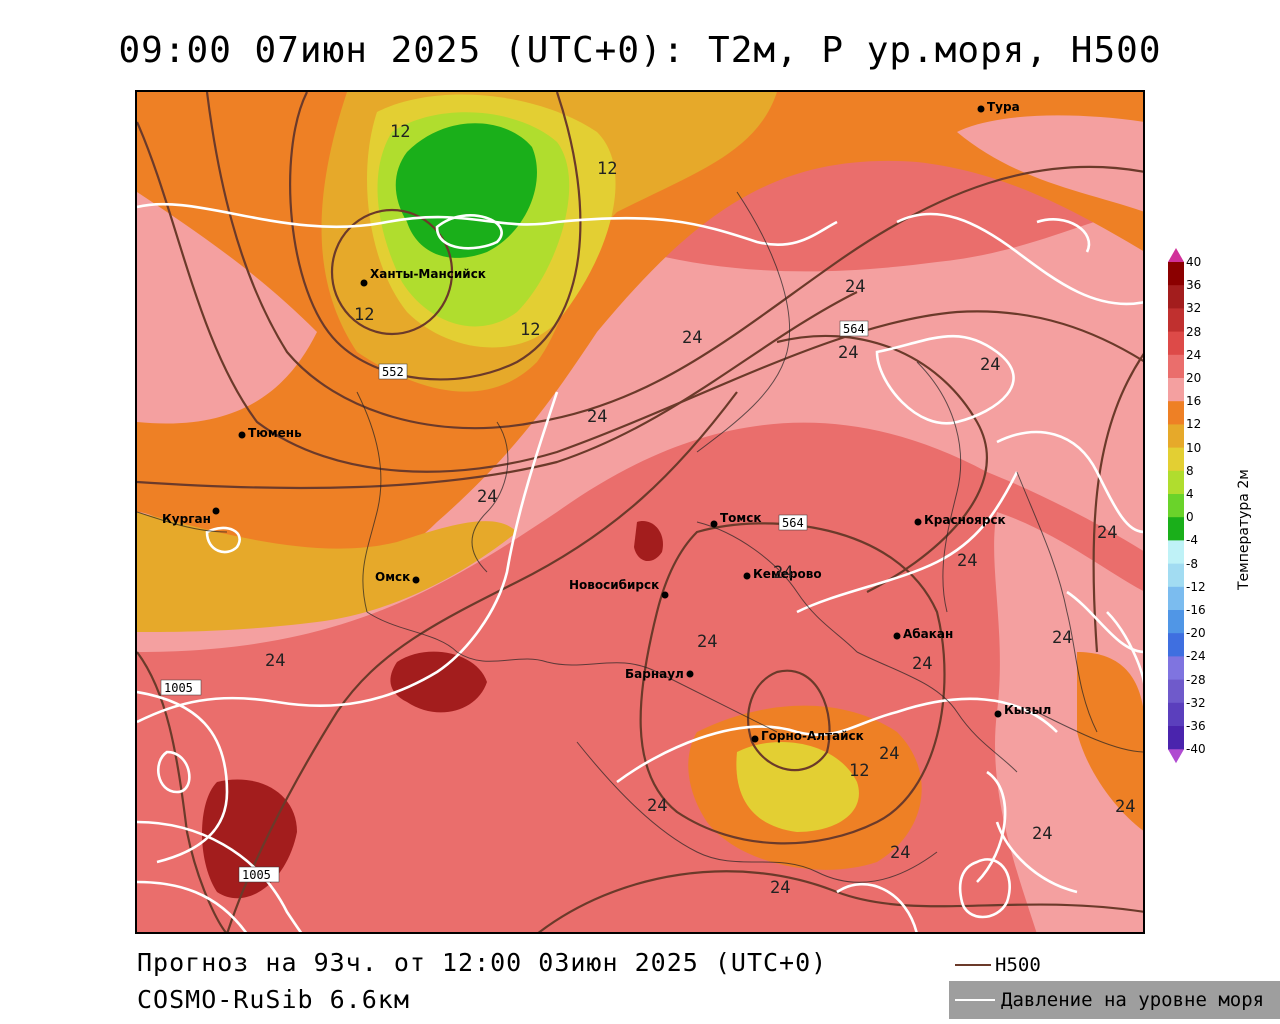 This screenshot has height=1024, width=1280. What do you see at coordinates (665, 595) in the screenshot?
I see `city-dot-novosibirsk` at bounding box center [665, 595].